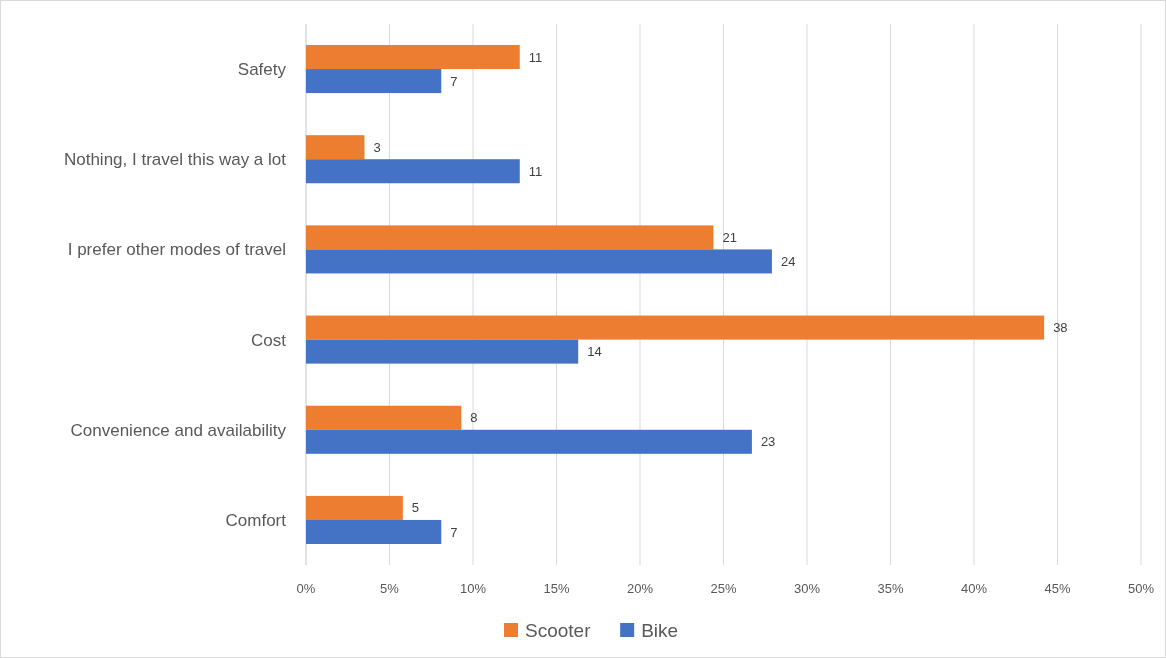  Describe the element at coordinates (262, 69) in the screenshot. I see `y-tick-label: Safety` at that location.